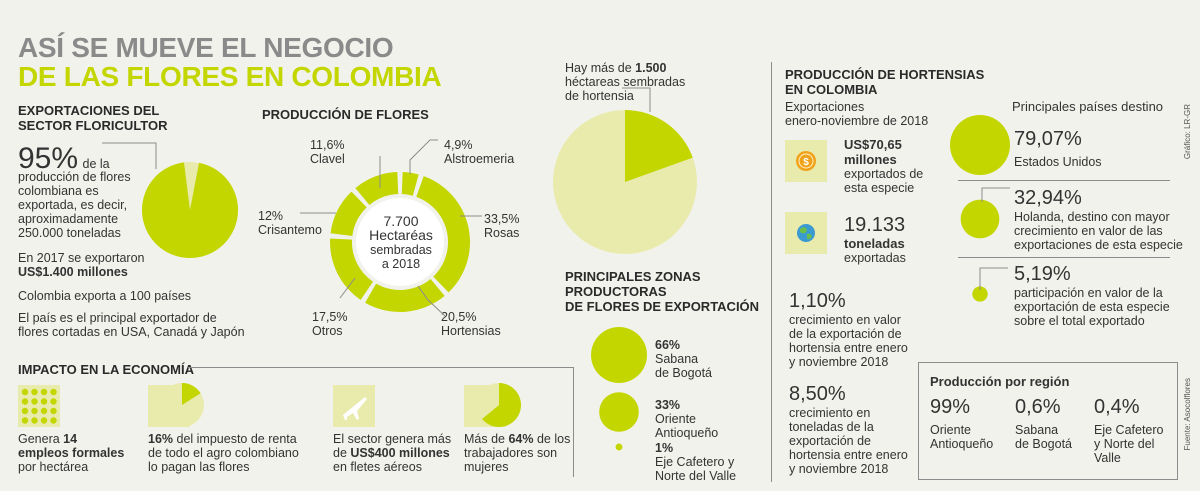  I want to click on zone-pct: 66%, so click(668, 345).